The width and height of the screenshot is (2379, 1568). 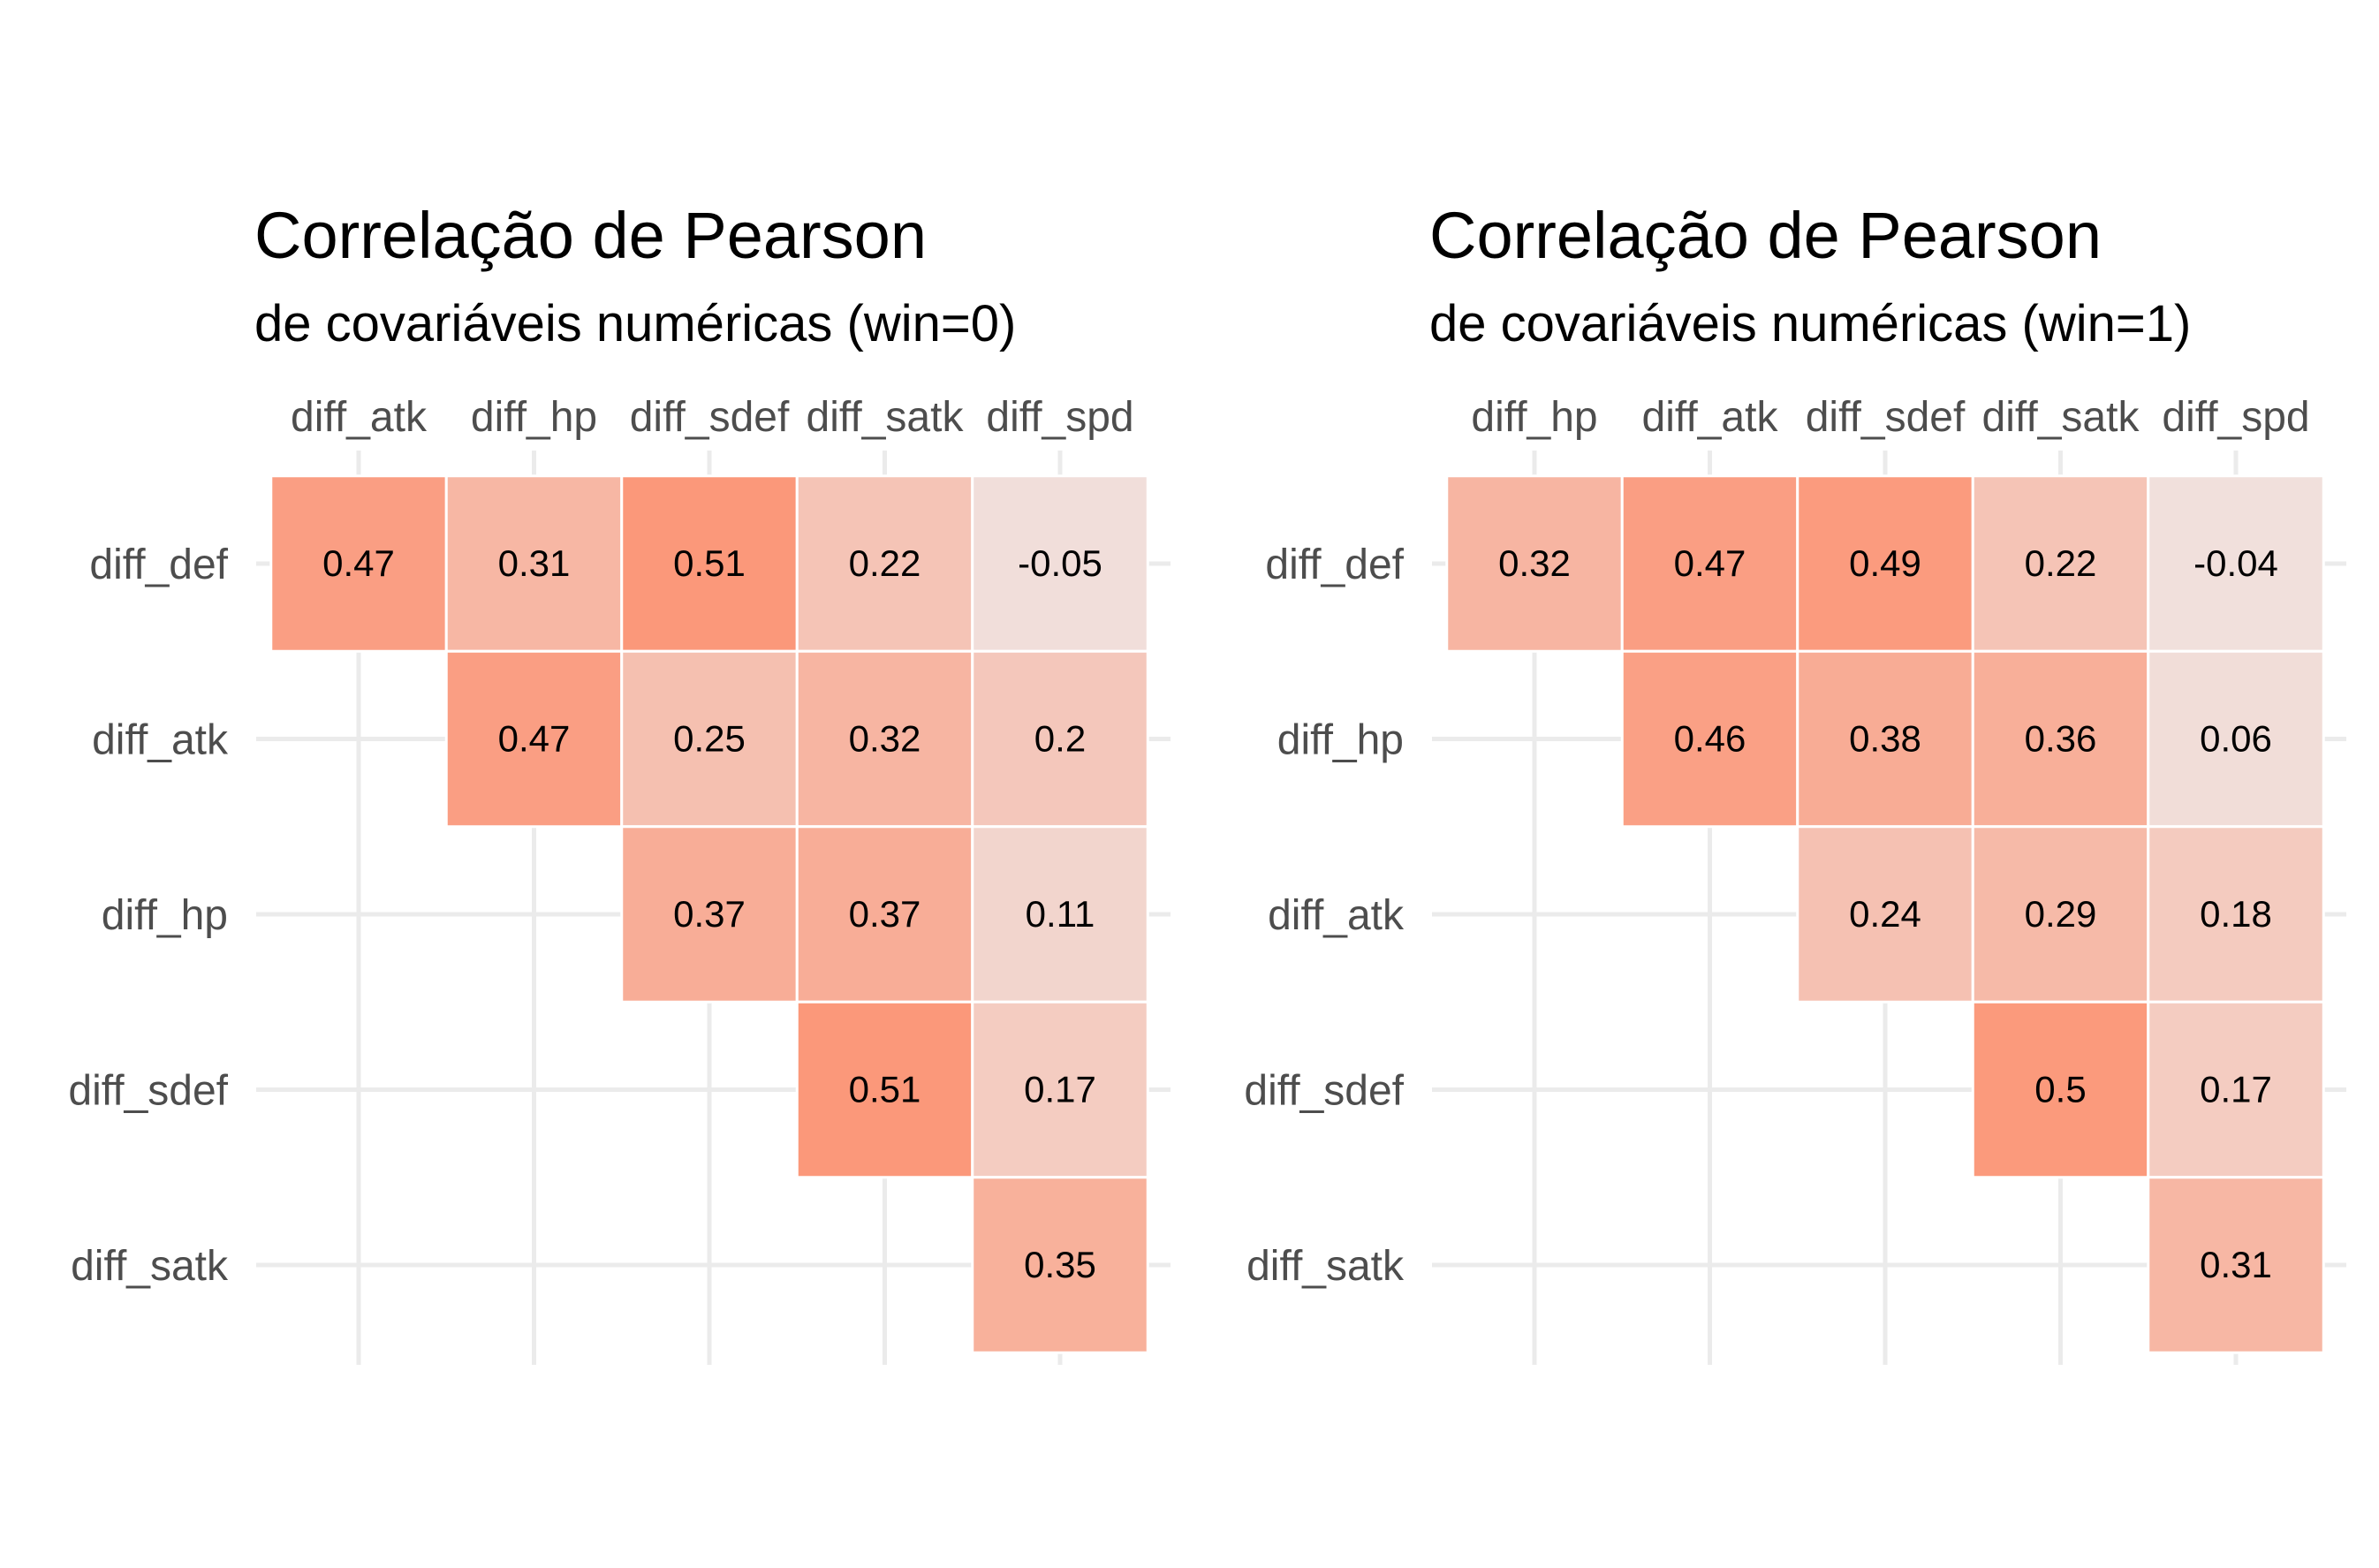 I want to click on cell-value-label: 0.18, so click(x=2236, y=914).